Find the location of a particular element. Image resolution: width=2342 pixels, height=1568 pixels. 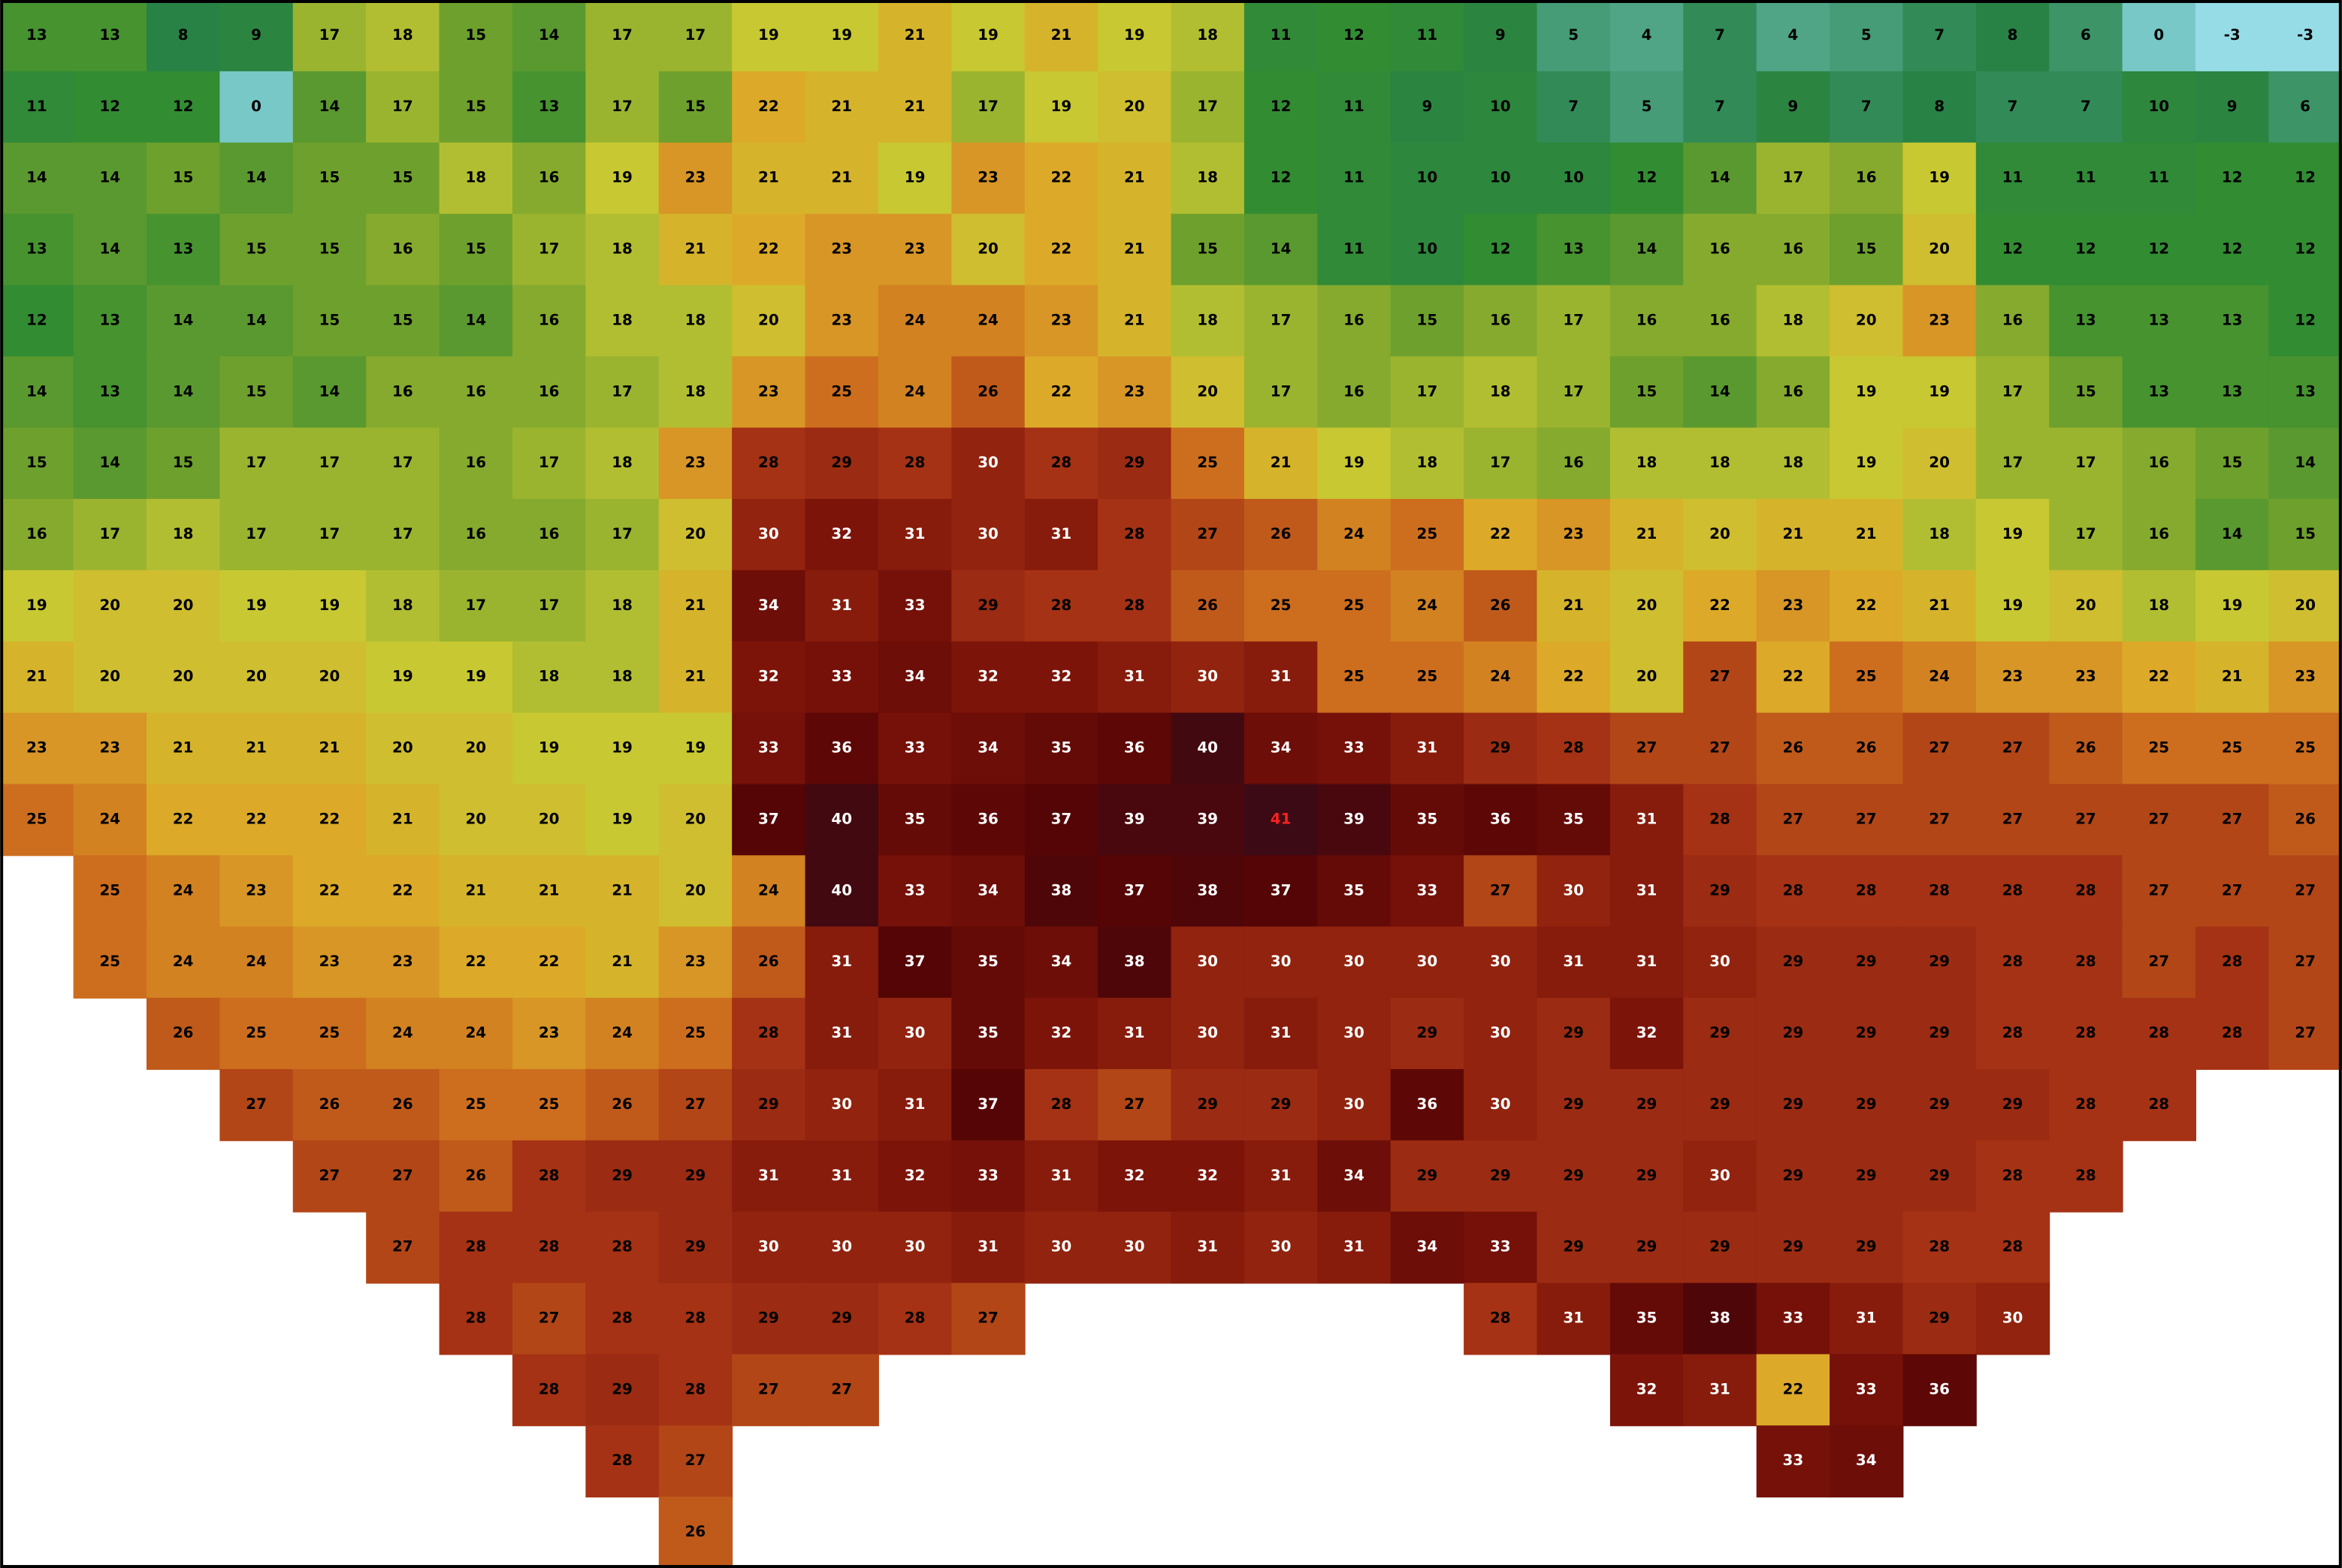

temperature-label: 37 is located at coordinates (1134, 890).